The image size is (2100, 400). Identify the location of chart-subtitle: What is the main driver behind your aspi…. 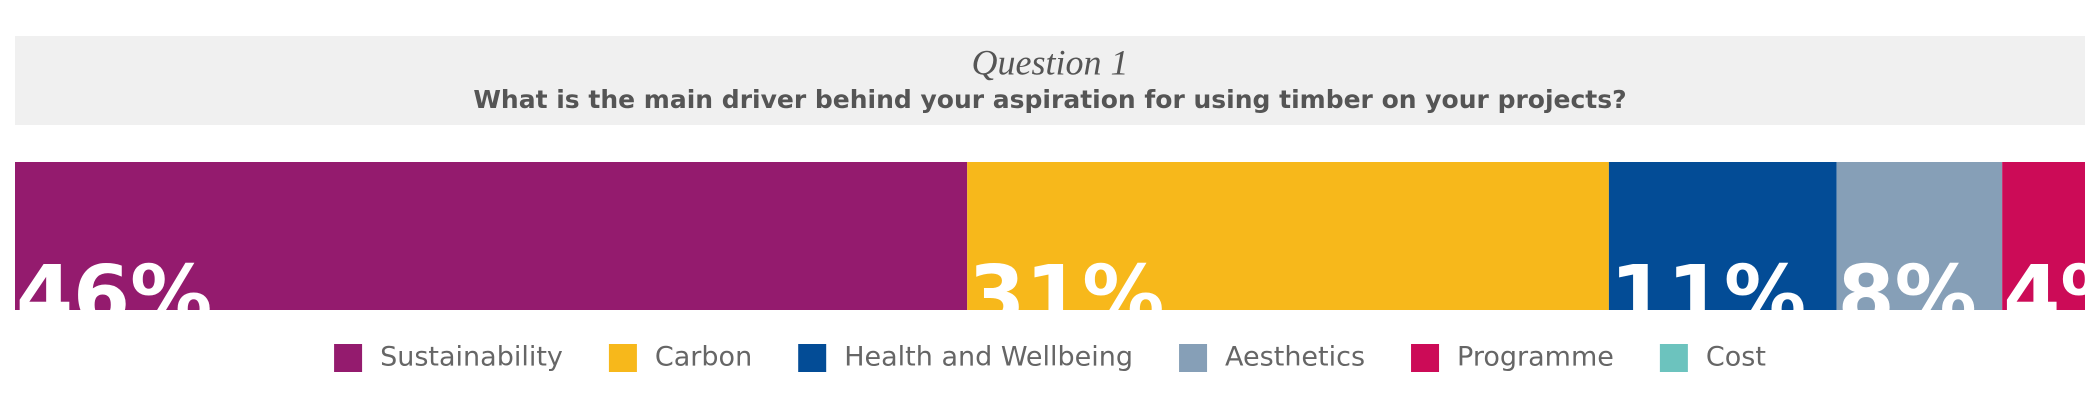
(1049, 99).